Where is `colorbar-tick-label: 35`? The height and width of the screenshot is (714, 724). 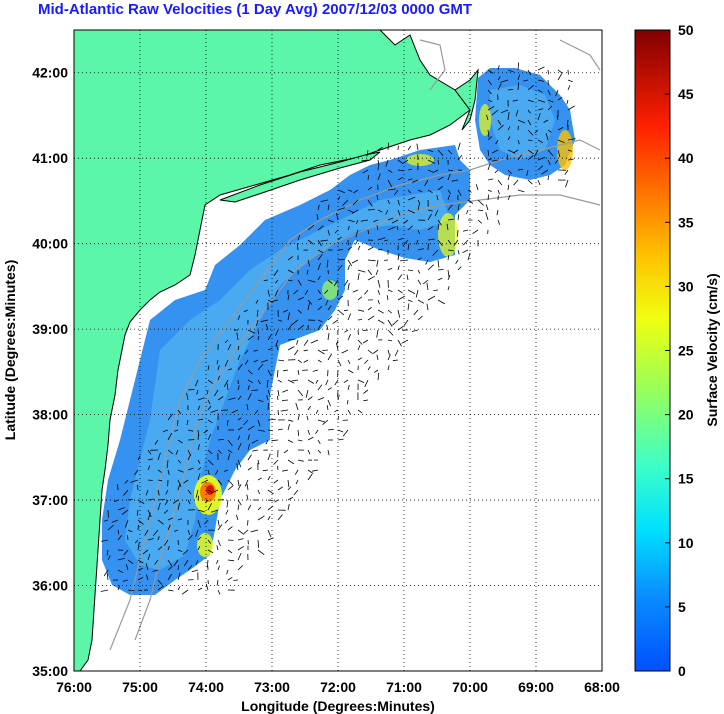
colorbar-tick-label: 35 is located at coordinates (686, 222).